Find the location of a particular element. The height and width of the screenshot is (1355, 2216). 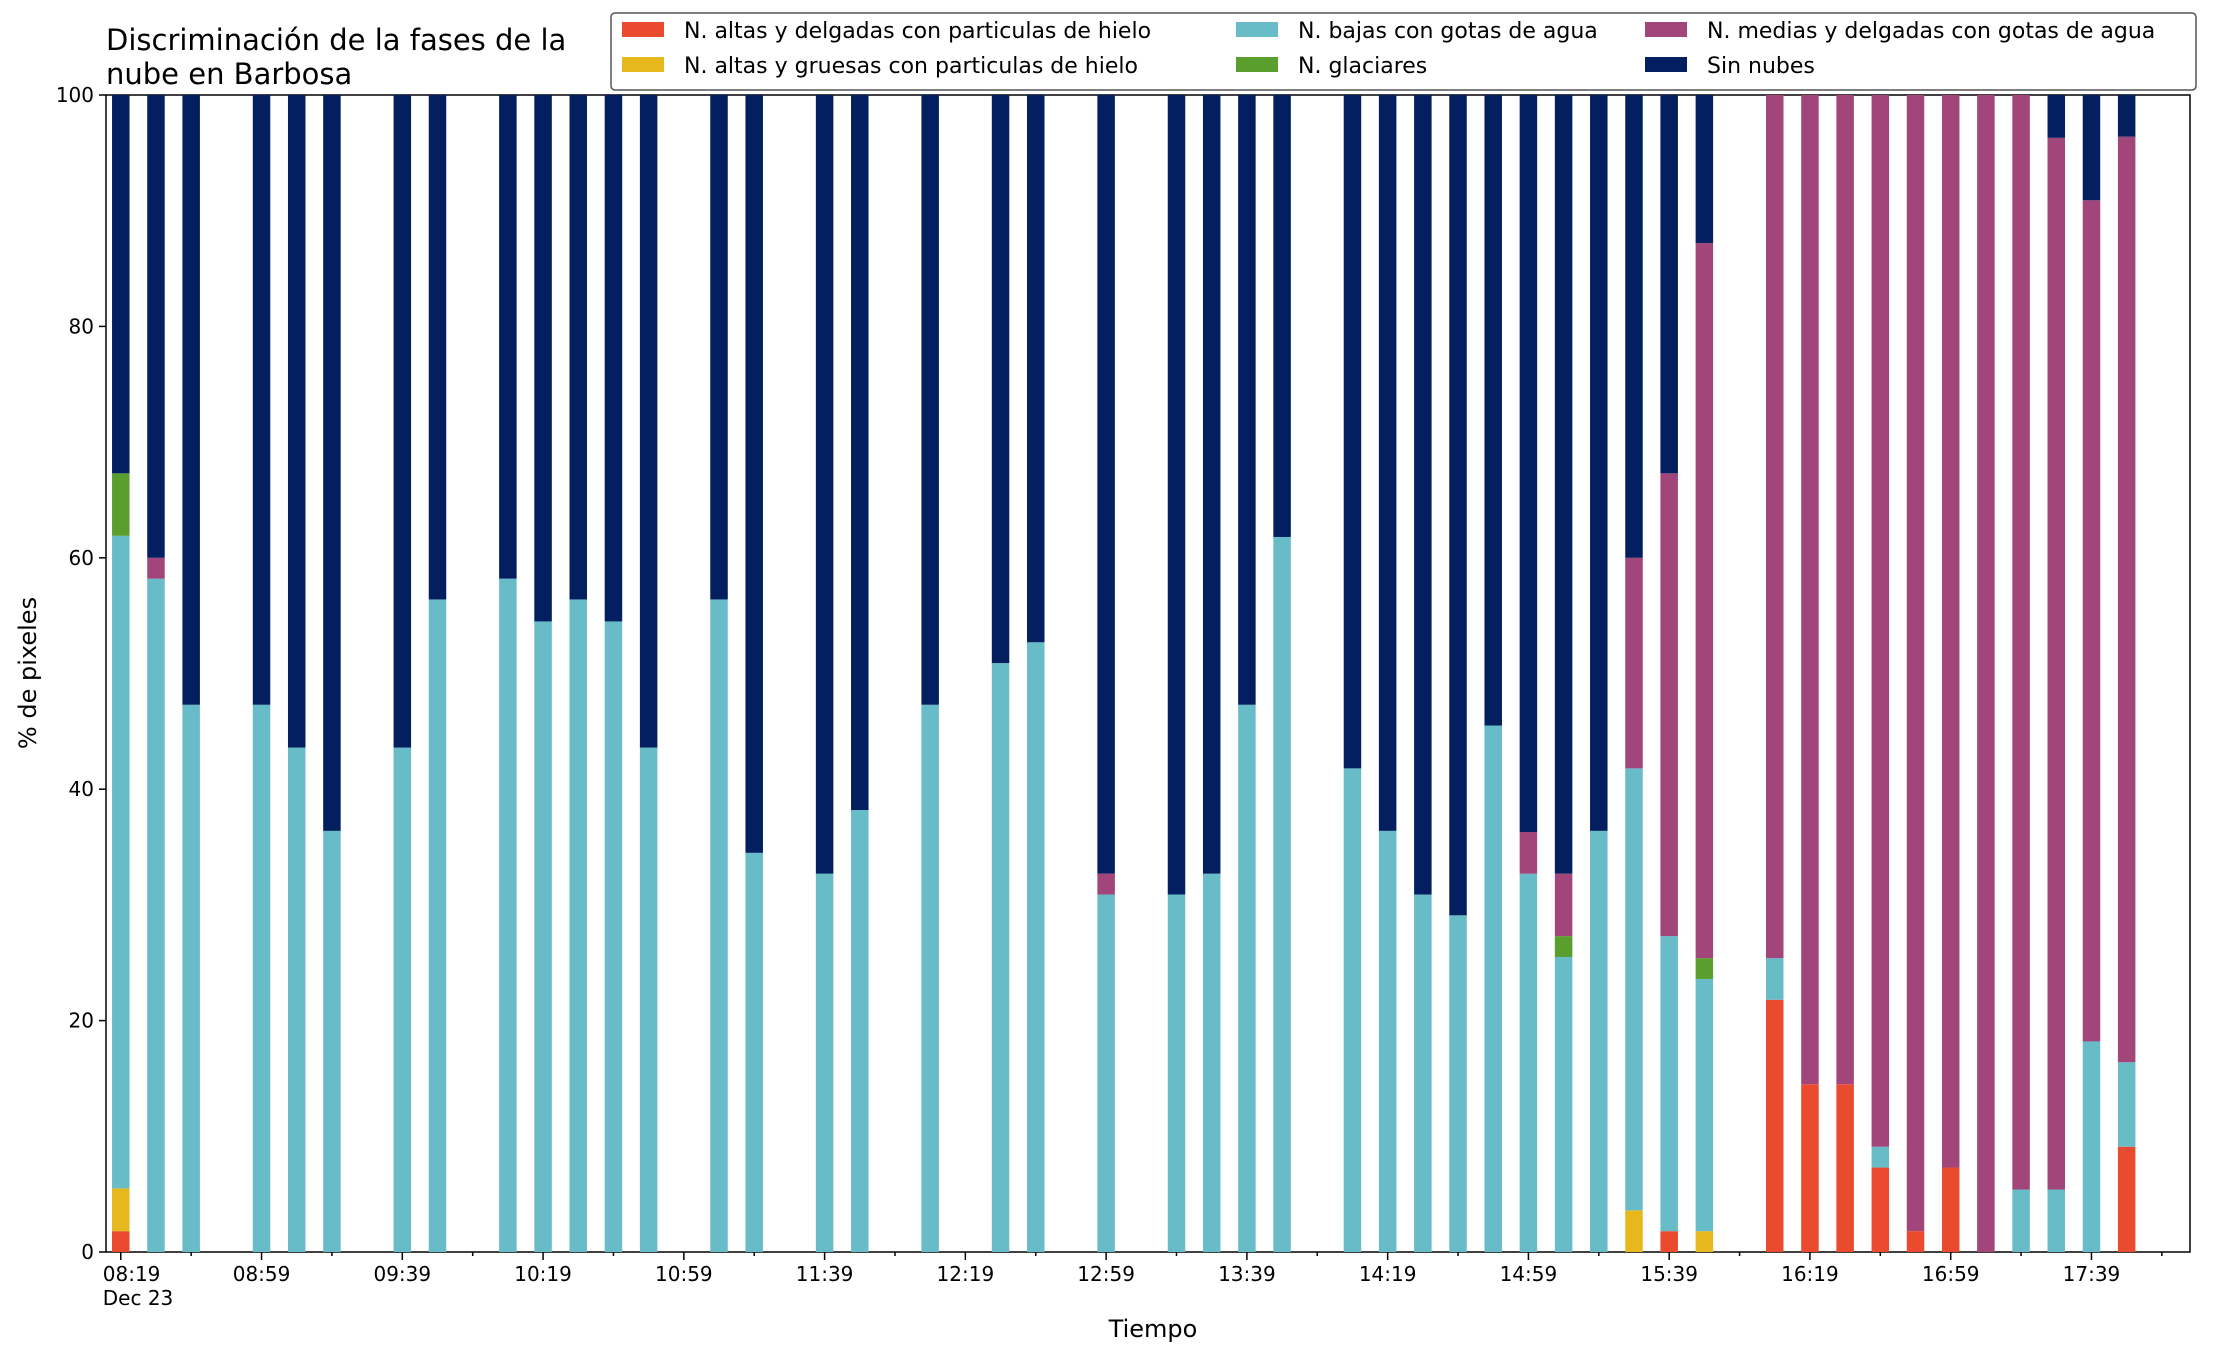

x-tick-label: 14:59 is located at coordinates (1529, 1274).